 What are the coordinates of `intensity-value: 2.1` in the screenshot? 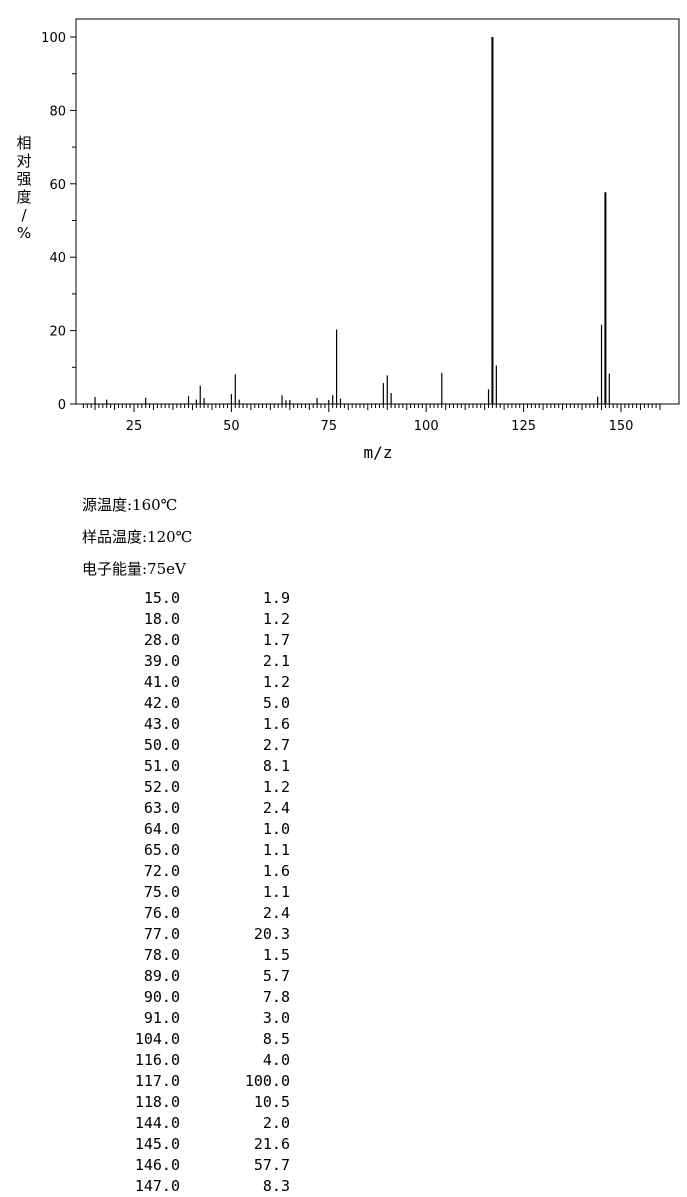 It's located at (276, 661).